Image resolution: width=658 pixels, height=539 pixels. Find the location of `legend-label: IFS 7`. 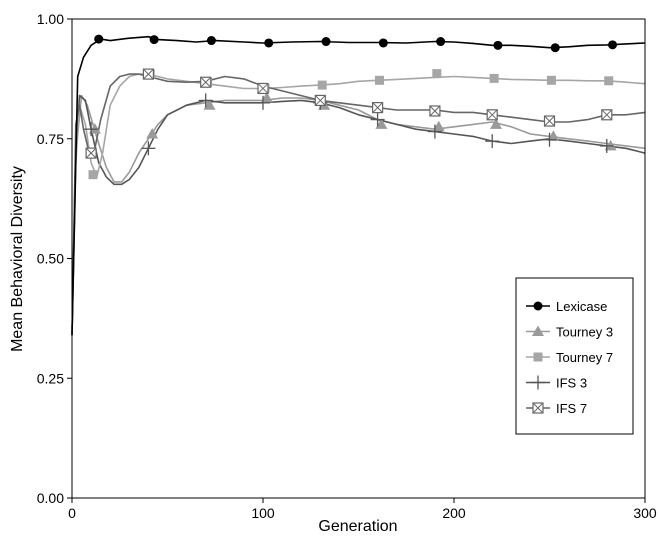

legend-label: IFS 7 is located at coordinates (571, 408).